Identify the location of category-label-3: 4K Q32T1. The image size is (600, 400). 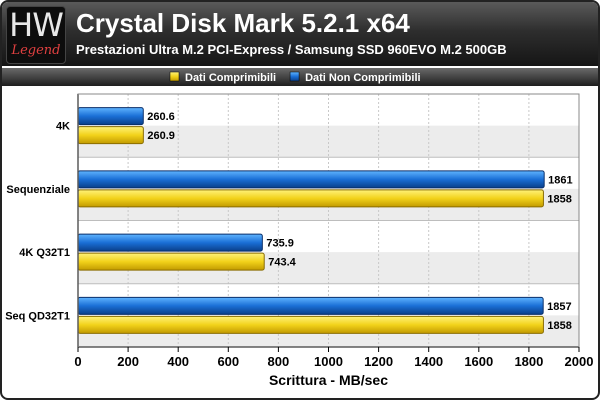
(44, 253).